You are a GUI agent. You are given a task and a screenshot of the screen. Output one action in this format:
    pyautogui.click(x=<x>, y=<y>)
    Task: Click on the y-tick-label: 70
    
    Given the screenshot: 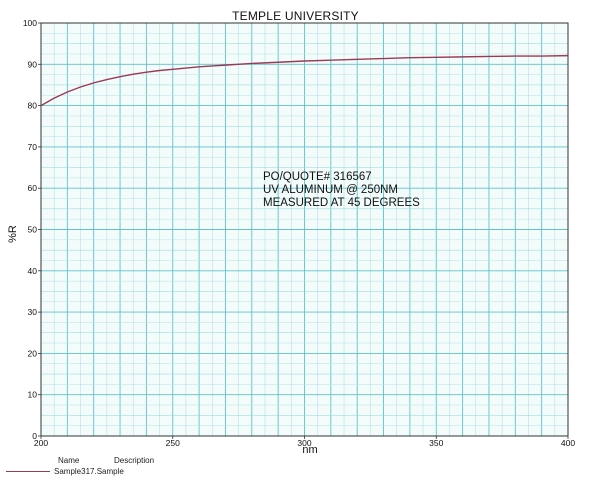 What is the action you would take?
    pyautogui.click(x=33, y=147)
    